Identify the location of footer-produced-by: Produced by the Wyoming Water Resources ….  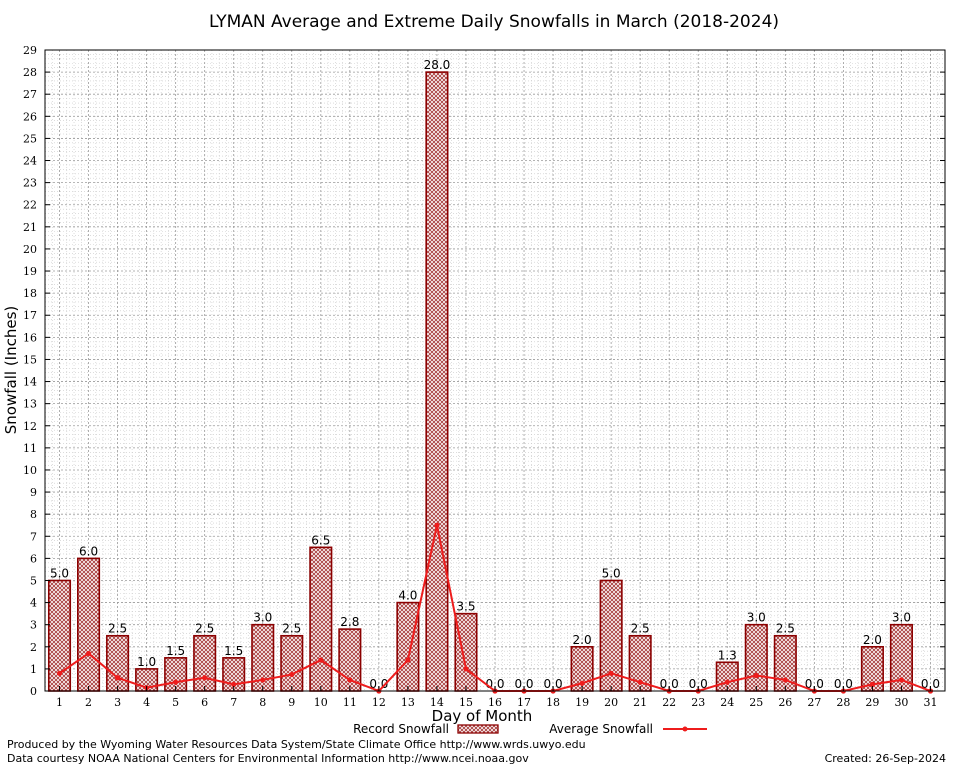
(296, 744).